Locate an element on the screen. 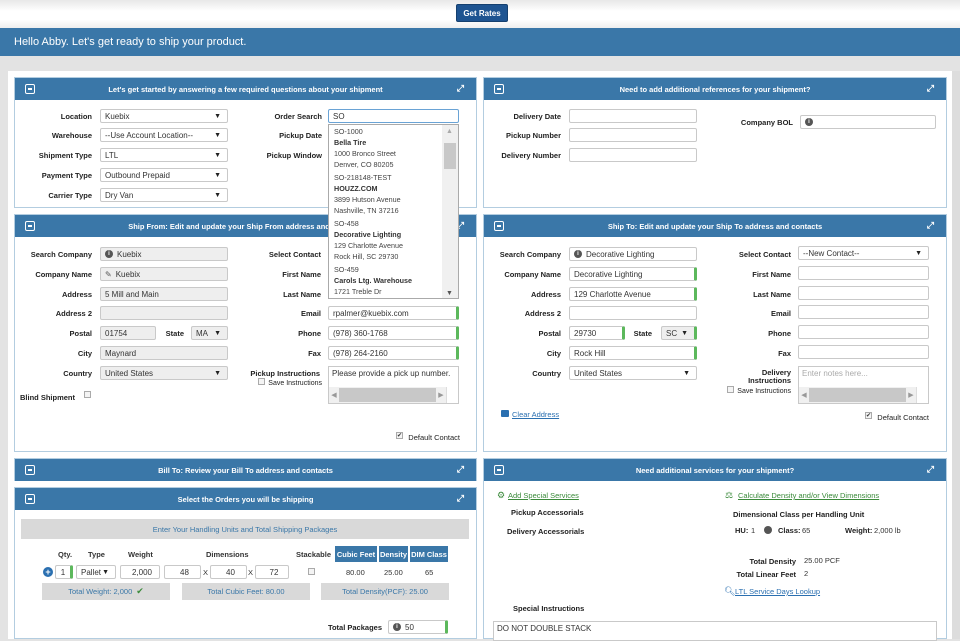 This screenshot has width=960, height=641. ship-from-search-company-input: i Kuebix is located at coordinates (164, 254).